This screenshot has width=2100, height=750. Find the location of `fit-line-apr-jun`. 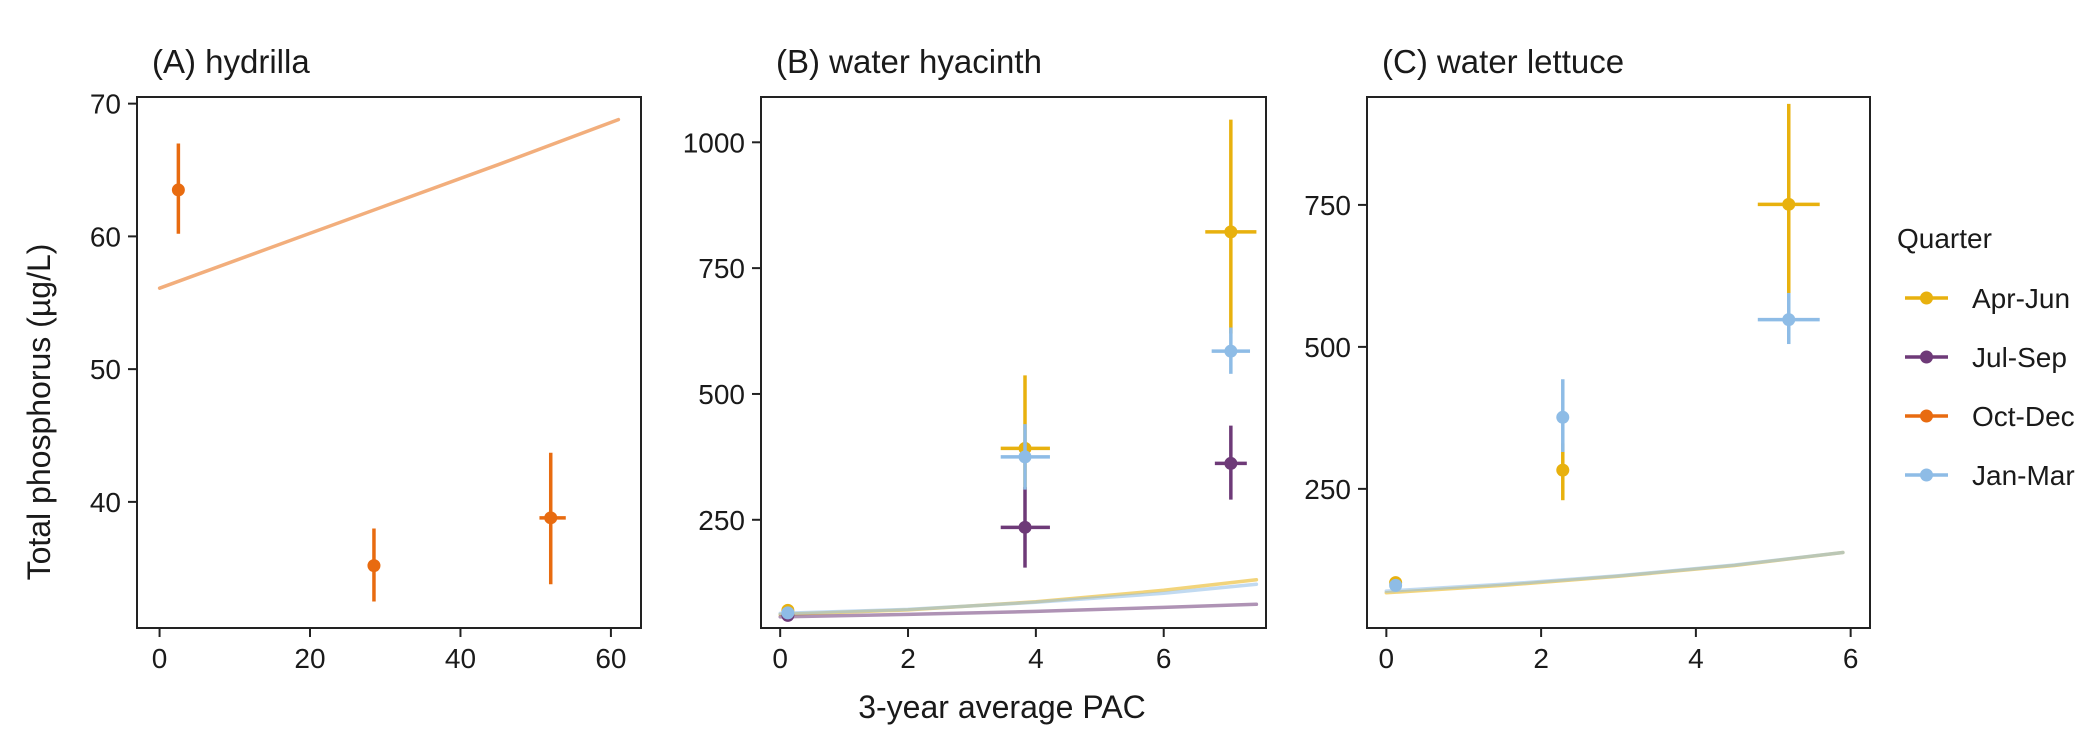

fit-line-apr-jun is located at coordinates (1018, 597).